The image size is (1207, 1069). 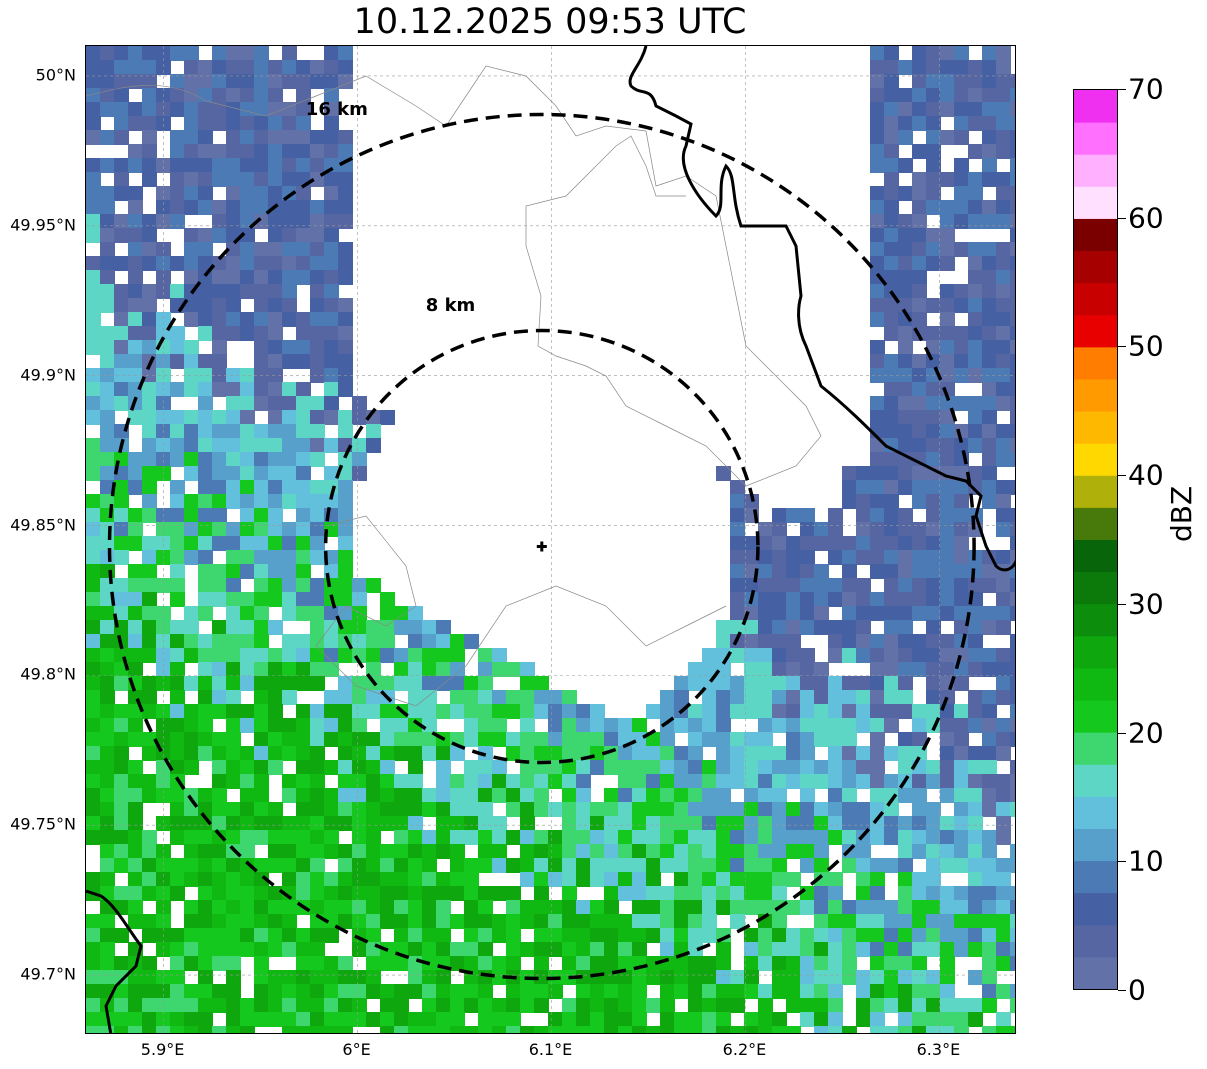 I want to click on lat-tick-label: 49.85°N, so click(x=43, y=524).